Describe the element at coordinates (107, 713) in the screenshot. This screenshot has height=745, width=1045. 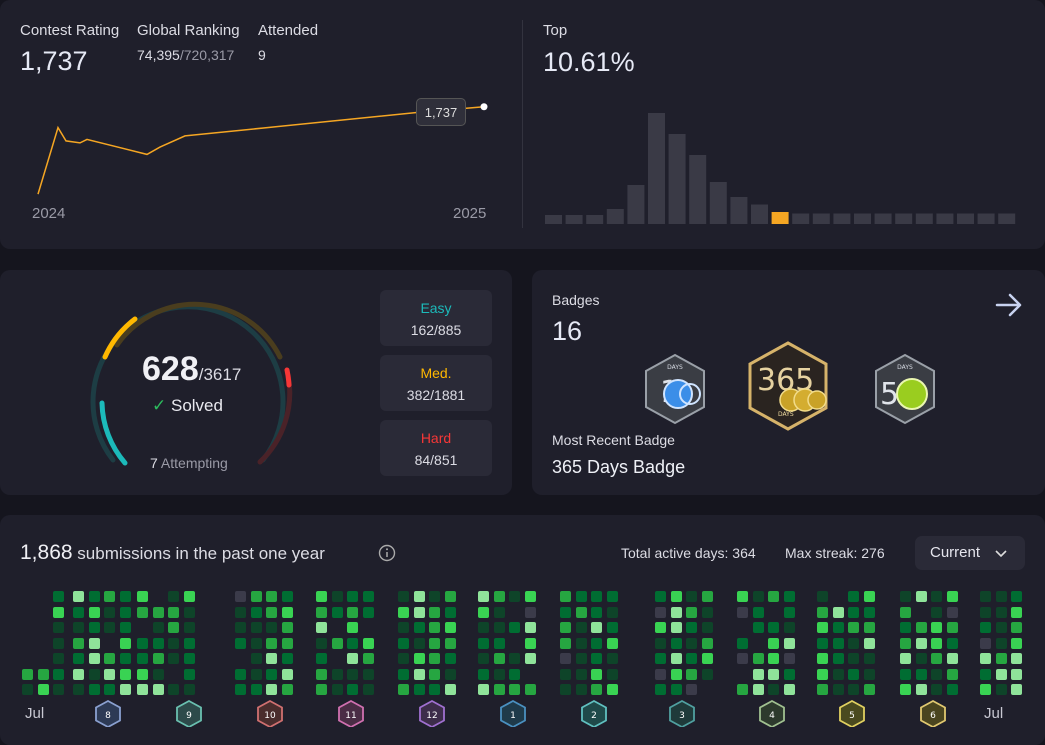
I see `month-badge-icon: 8` at that location.